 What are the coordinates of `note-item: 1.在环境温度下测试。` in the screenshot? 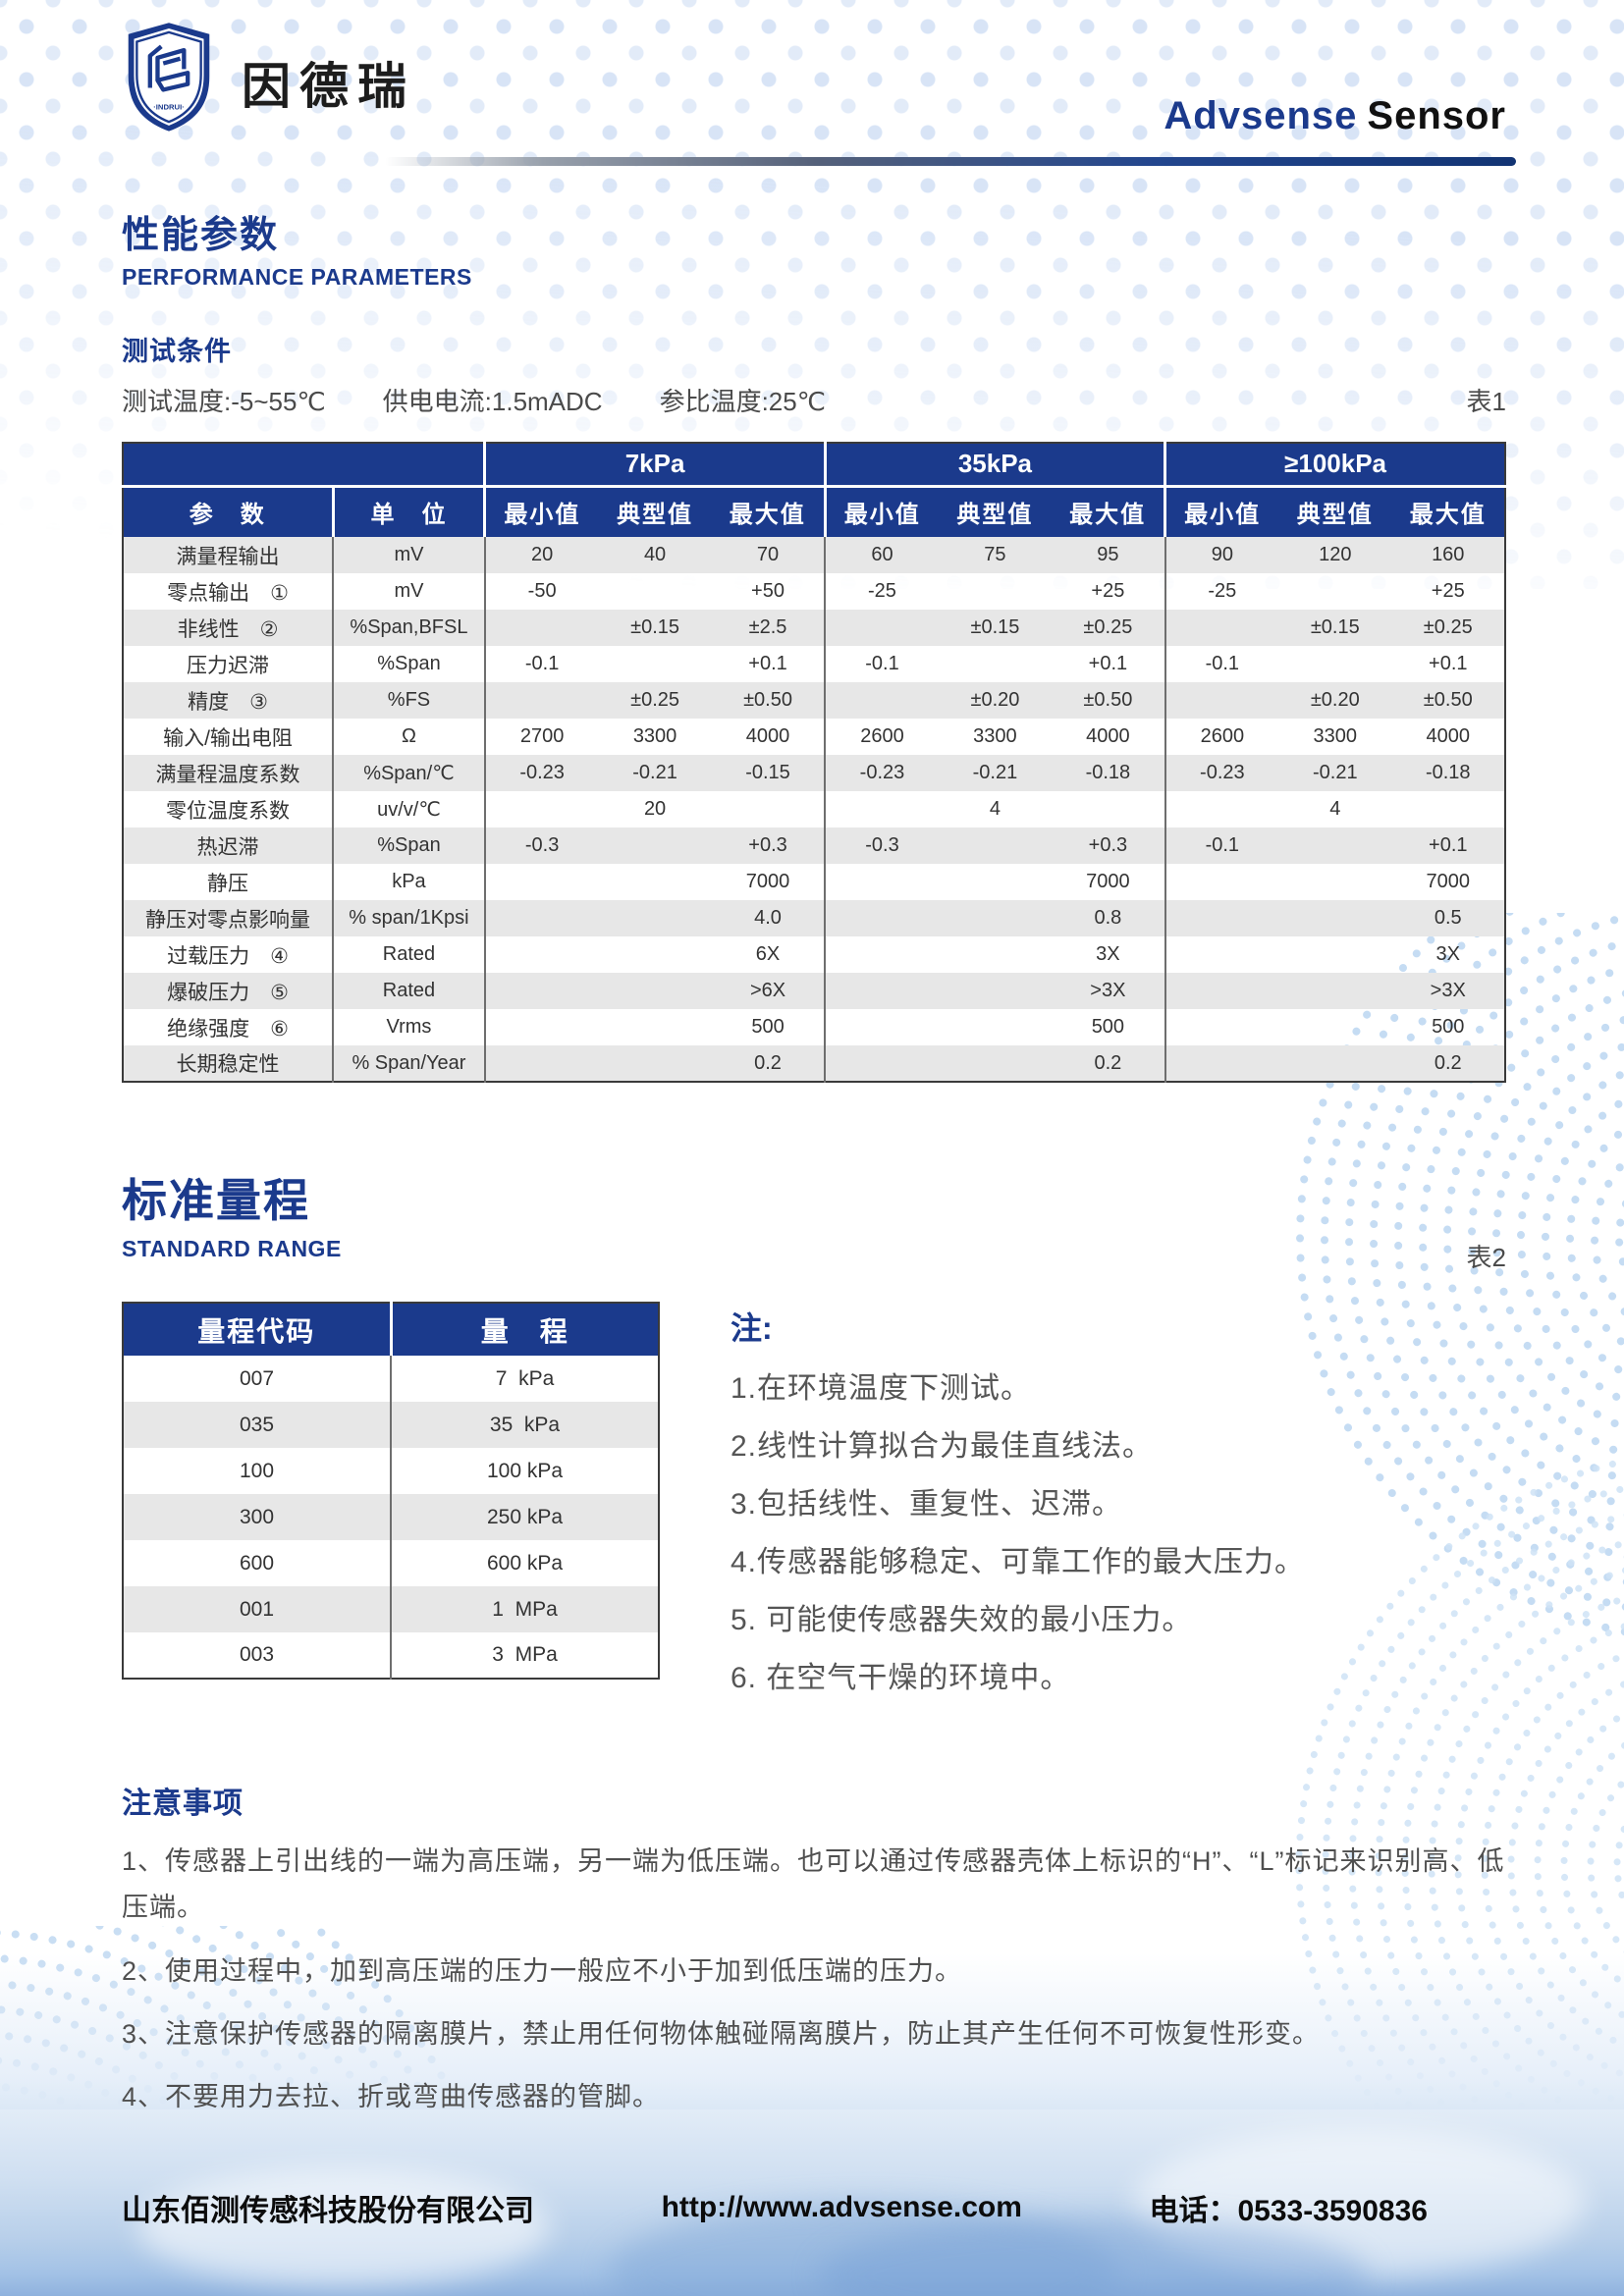 It's located at (881, 1388).